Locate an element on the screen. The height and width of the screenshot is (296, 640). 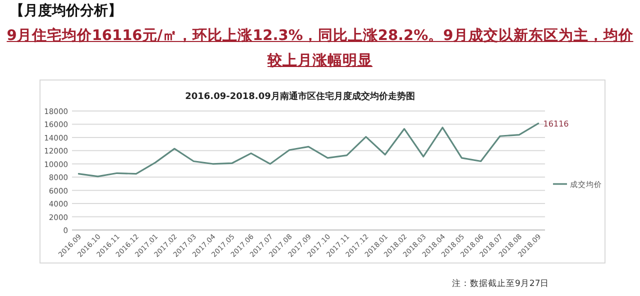
chart-title: 2016.09-2018.09月南通市区住宅月度成交均价走势图 is located at coordinates (300, 96).